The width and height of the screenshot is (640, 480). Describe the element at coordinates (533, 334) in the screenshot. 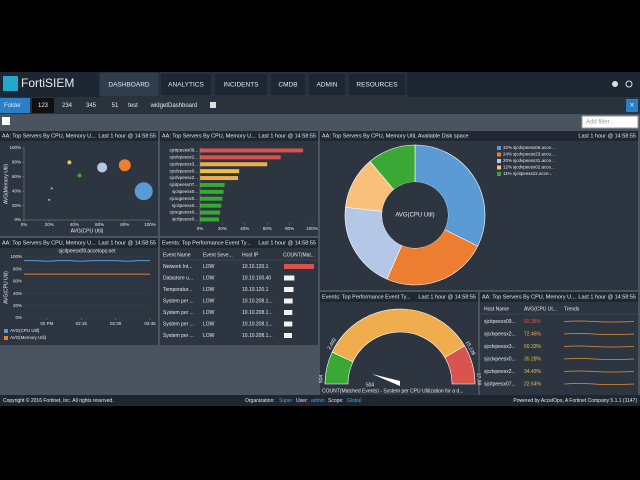

I see `table-cell: 72.46%` at that location.